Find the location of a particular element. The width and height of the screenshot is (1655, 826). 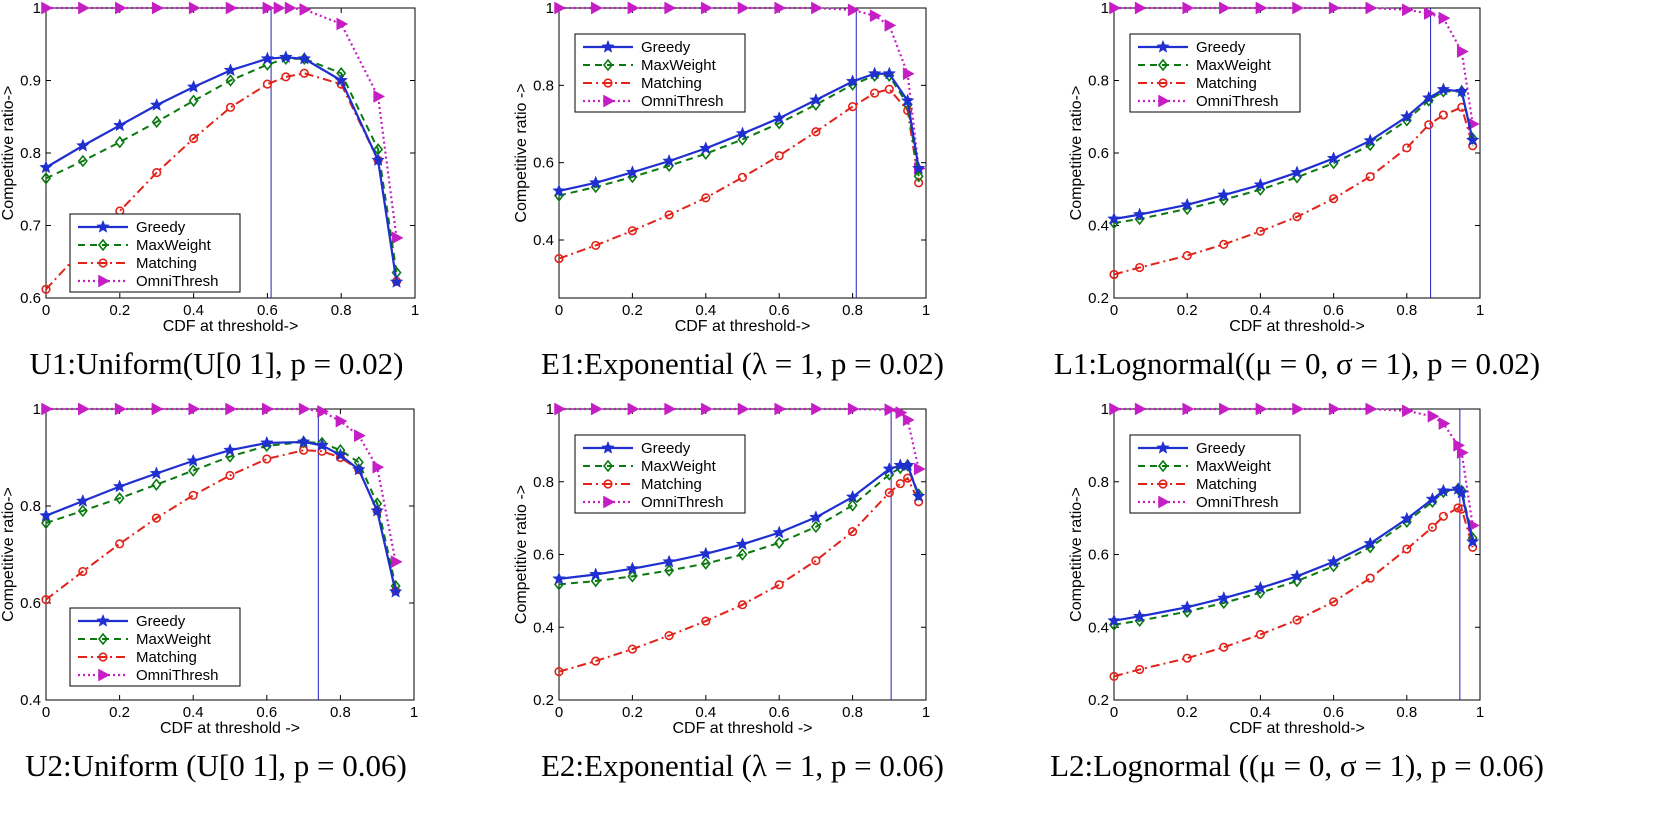

y-tick-label: 0.8 is located at coordinates (1098, 482).